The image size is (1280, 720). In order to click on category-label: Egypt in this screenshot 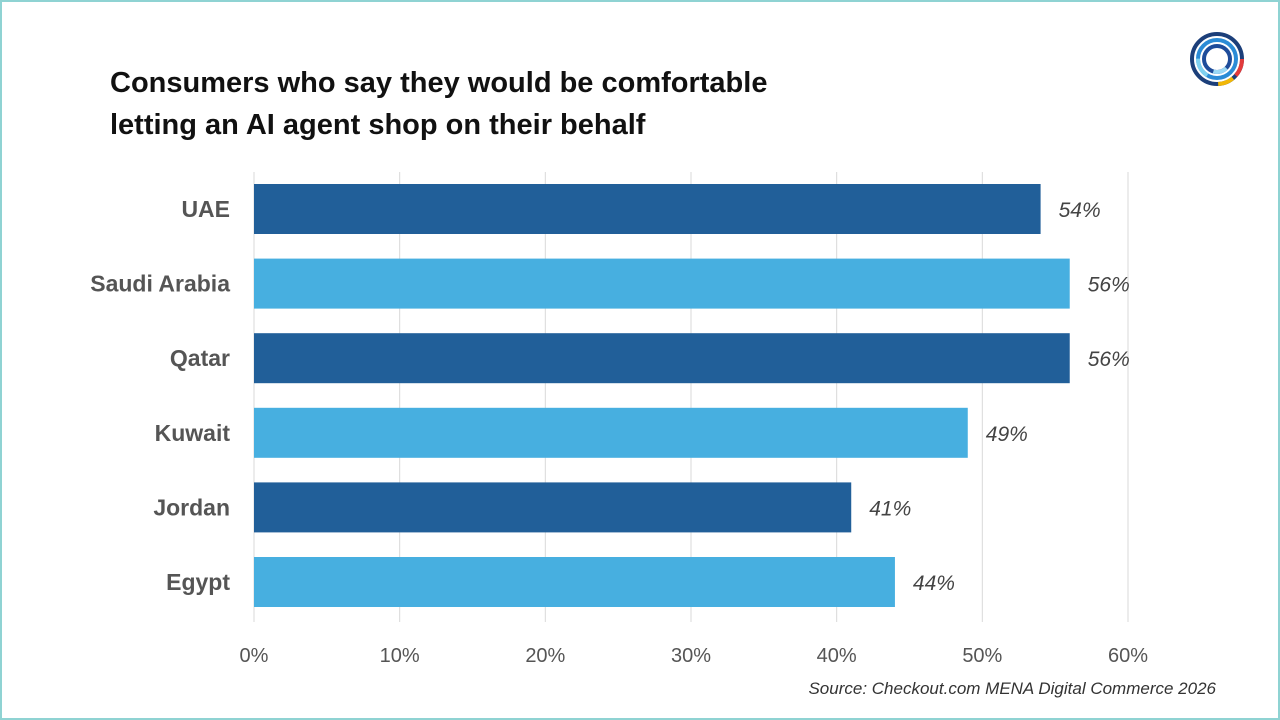, I will do `click(198, 582)`.